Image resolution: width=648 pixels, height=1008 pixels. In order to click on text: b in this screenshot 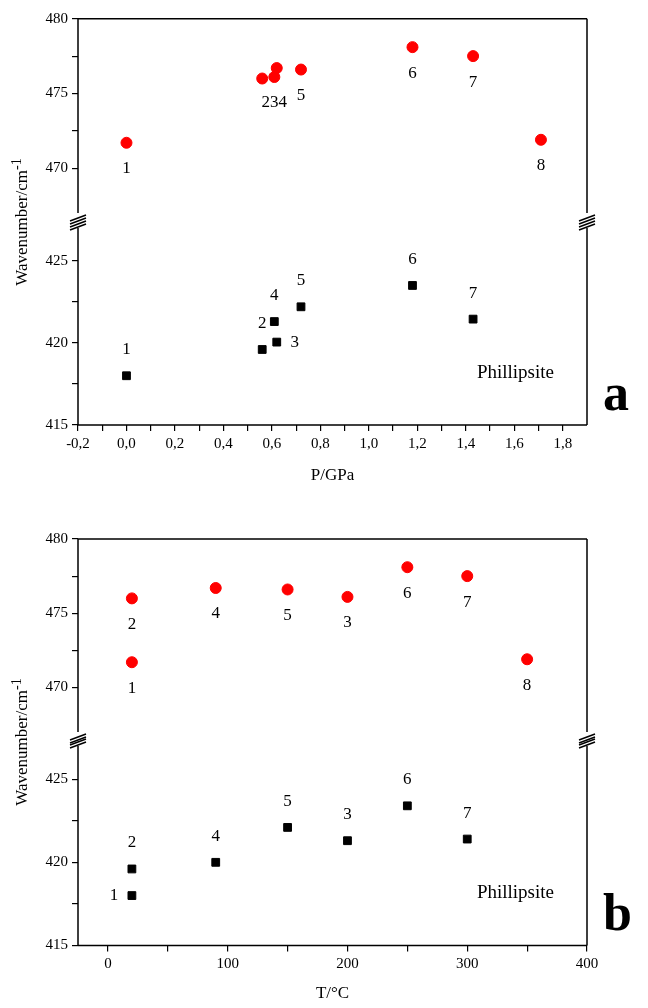, I will do `click(617, 913)`.